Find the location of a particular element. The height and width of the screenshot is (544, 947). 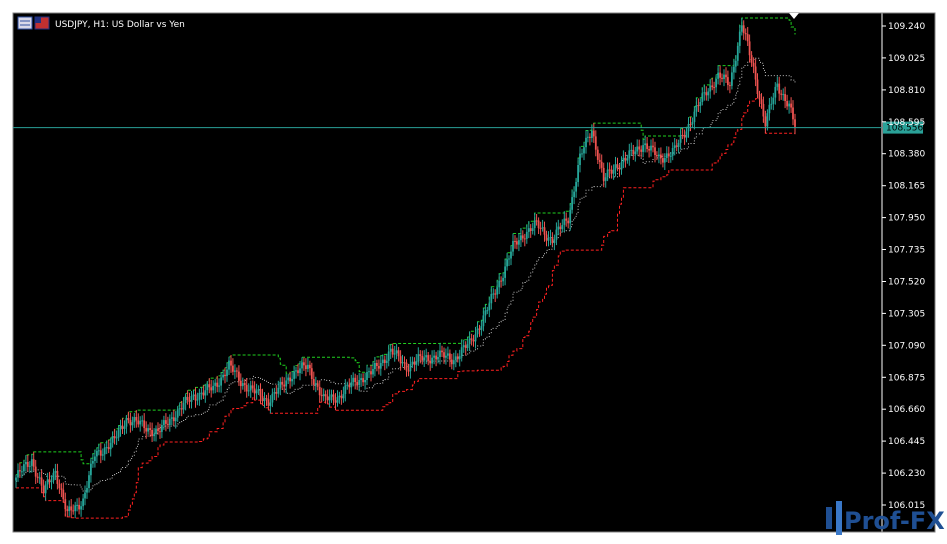

y-tick-label: 108.380 is located at coordinates (906, 155).